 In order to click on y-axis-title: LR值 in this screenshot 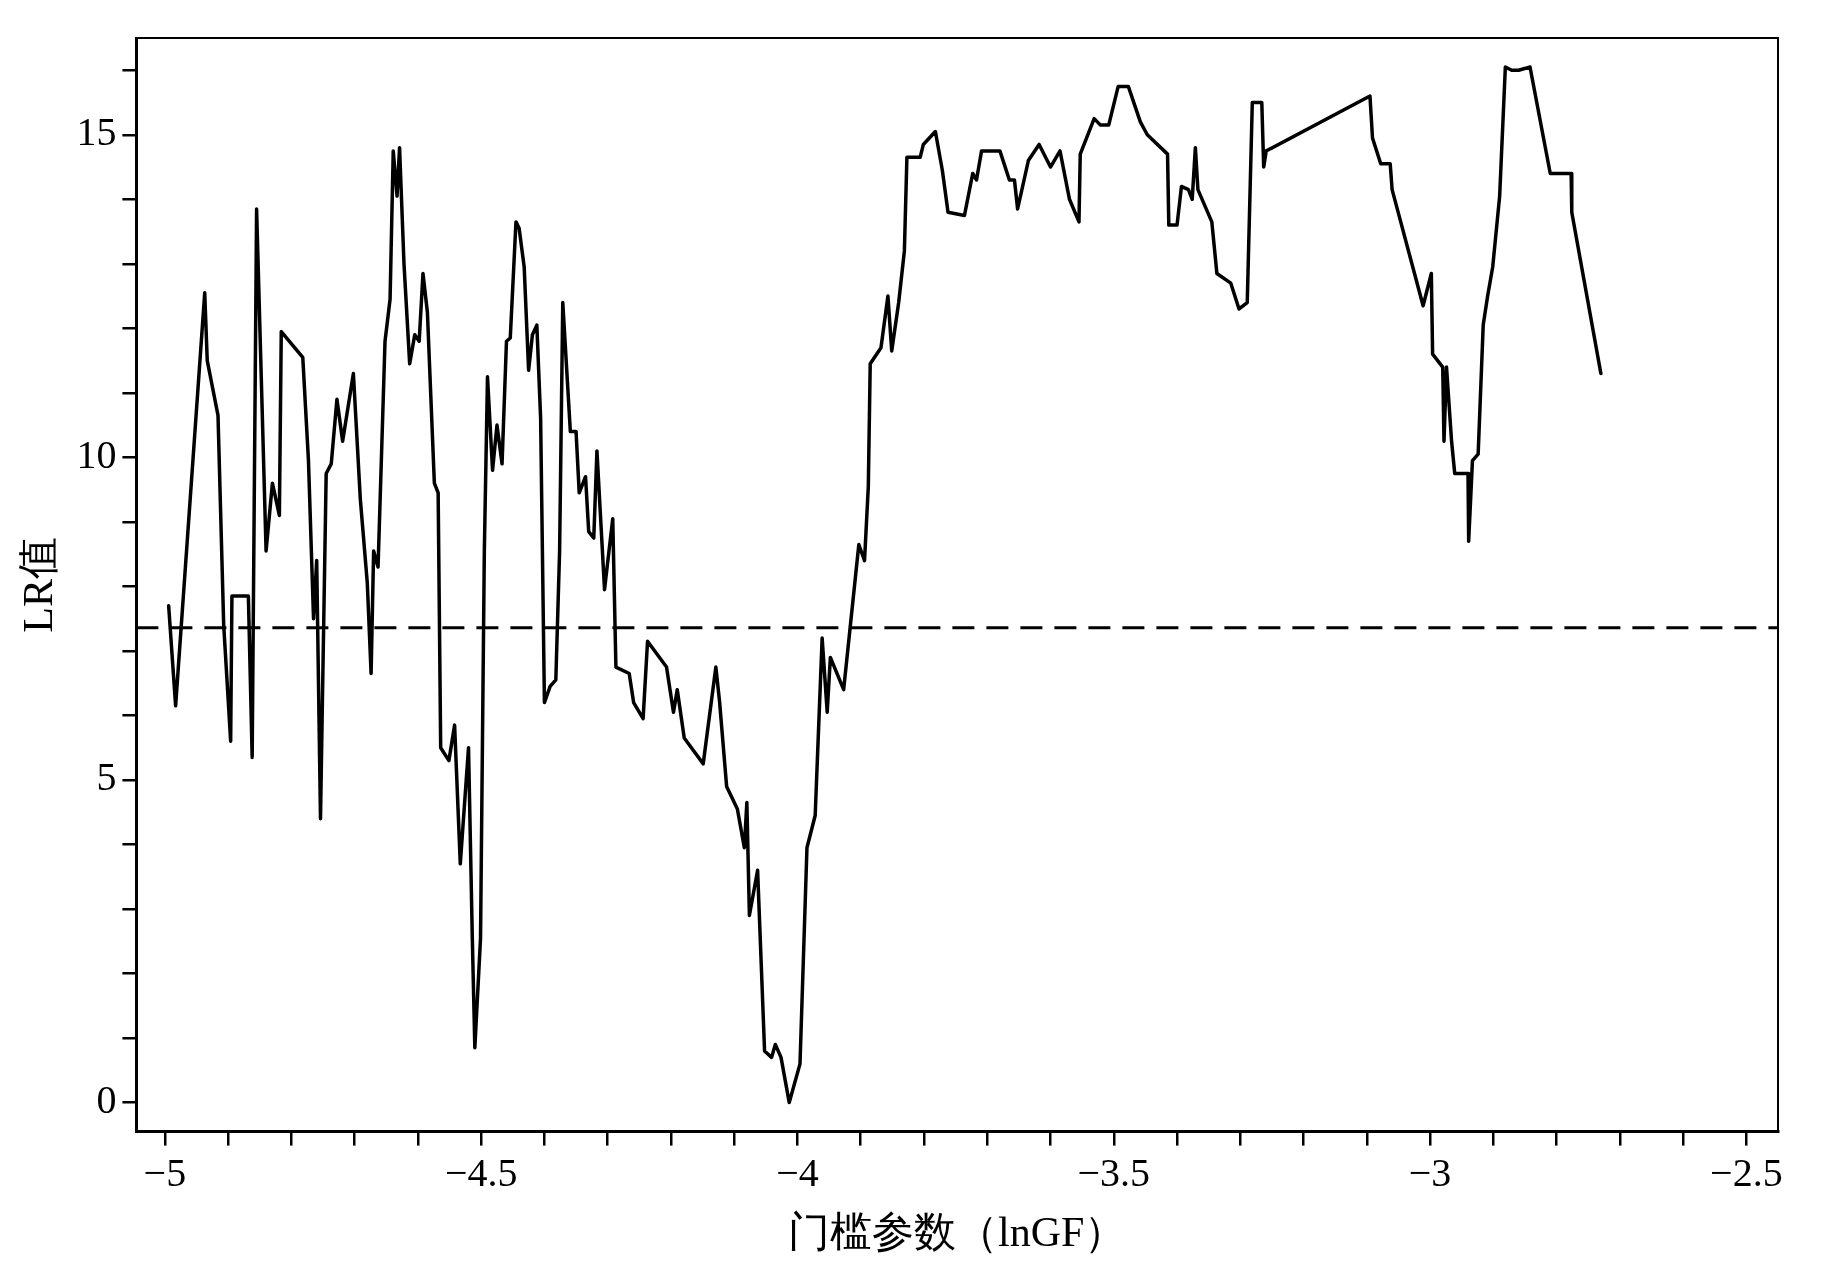, I will do `click(38, 584)`.